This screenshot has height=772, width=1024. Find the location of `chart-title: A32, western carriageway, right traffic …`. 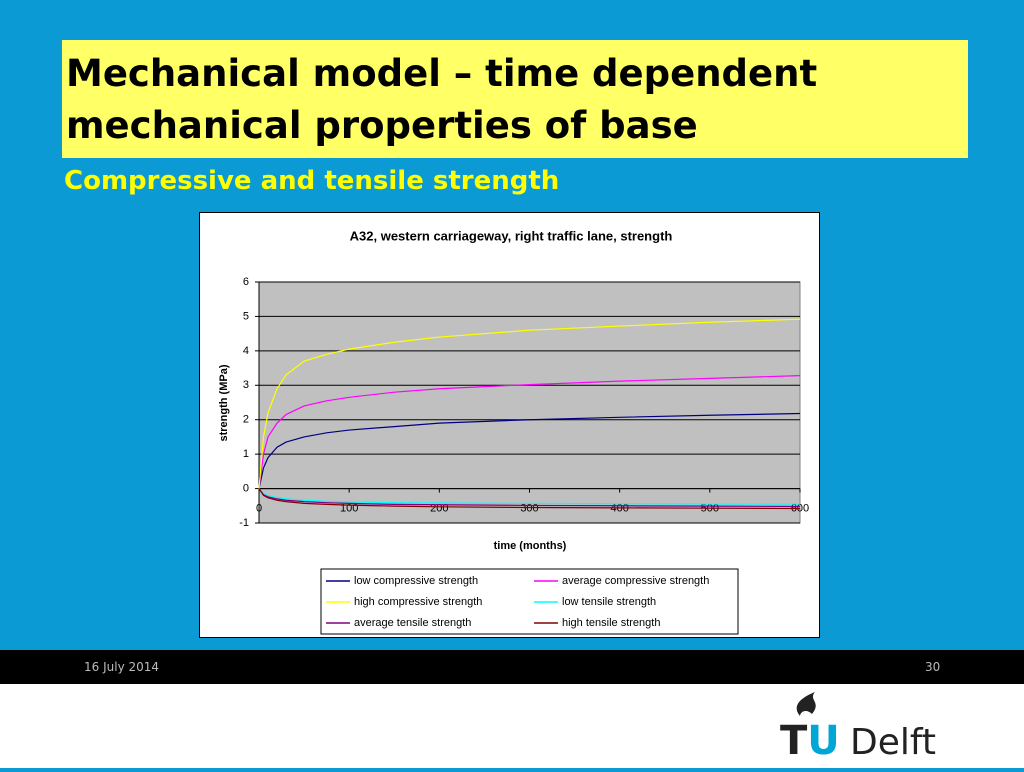

chart-title: A32, western carriageway, right traffic … is located at coordinates (511, 235).